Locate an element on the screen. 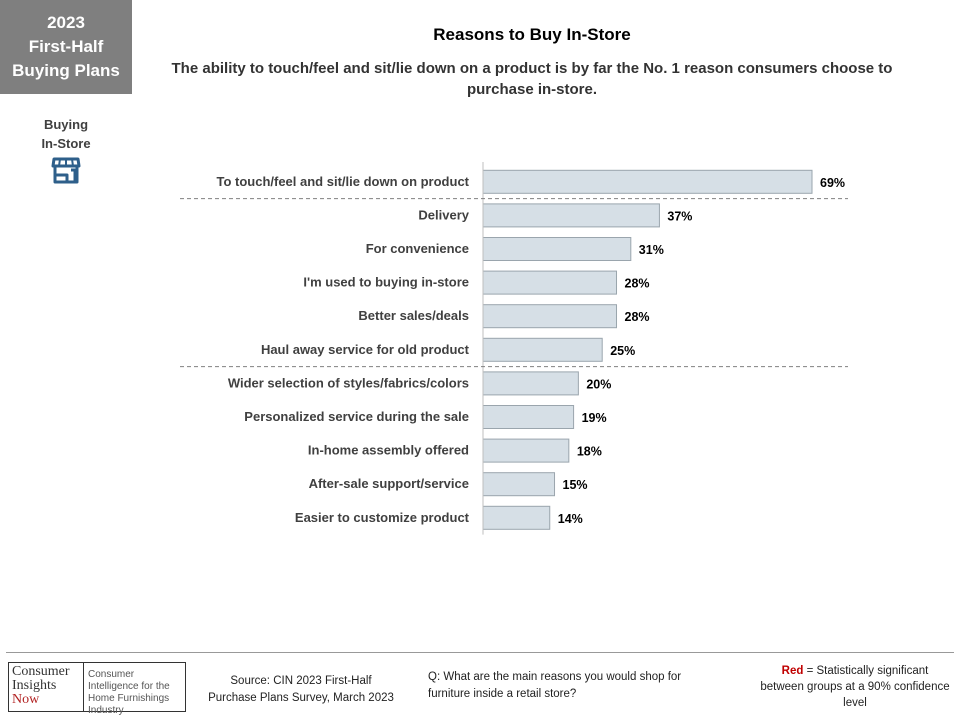 Image resolution: width=960 pixels, height=720 pixels. category-label: Personalized service during the sale is located at coordinates (356, 416).